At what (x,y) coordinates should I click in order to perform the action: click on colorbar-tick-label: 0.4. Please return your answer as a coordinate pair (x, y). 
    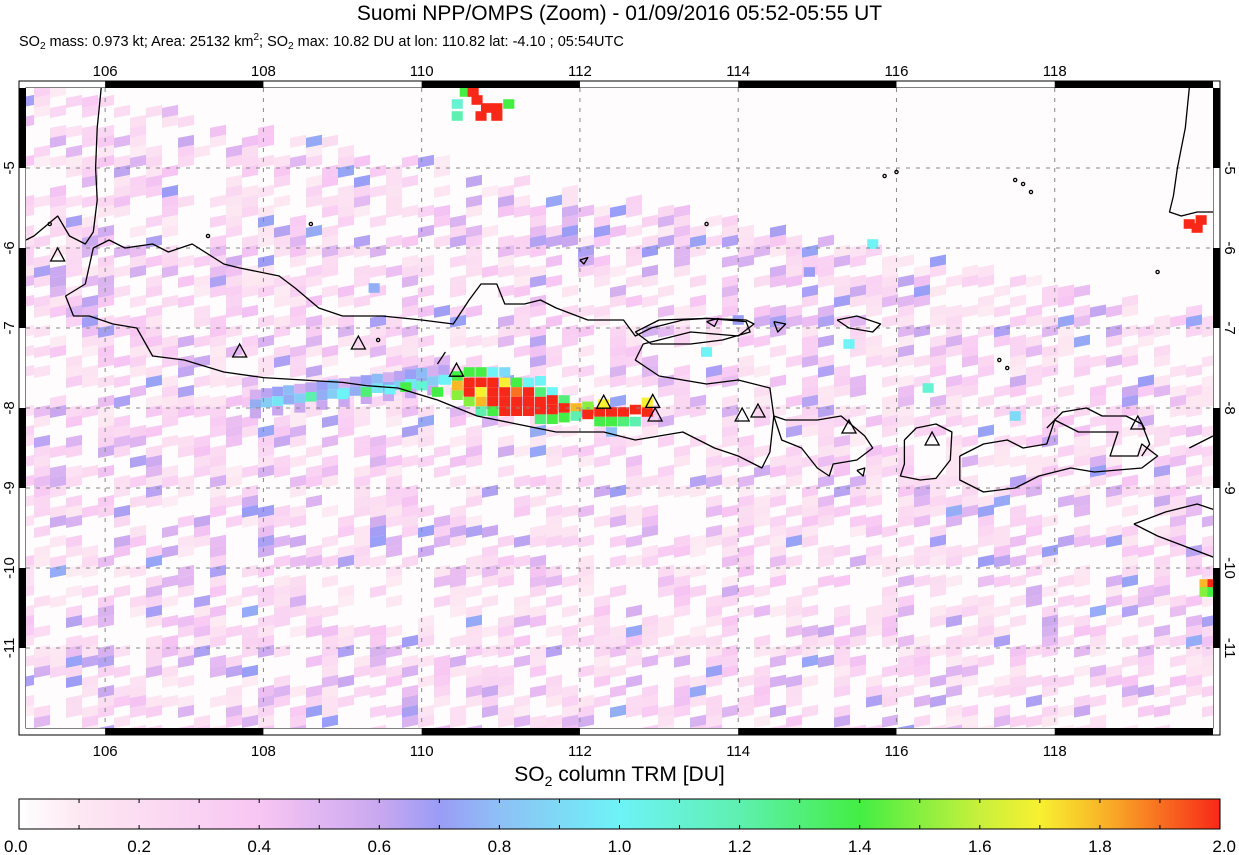
    Looking at the image, I should click on (259, 846).